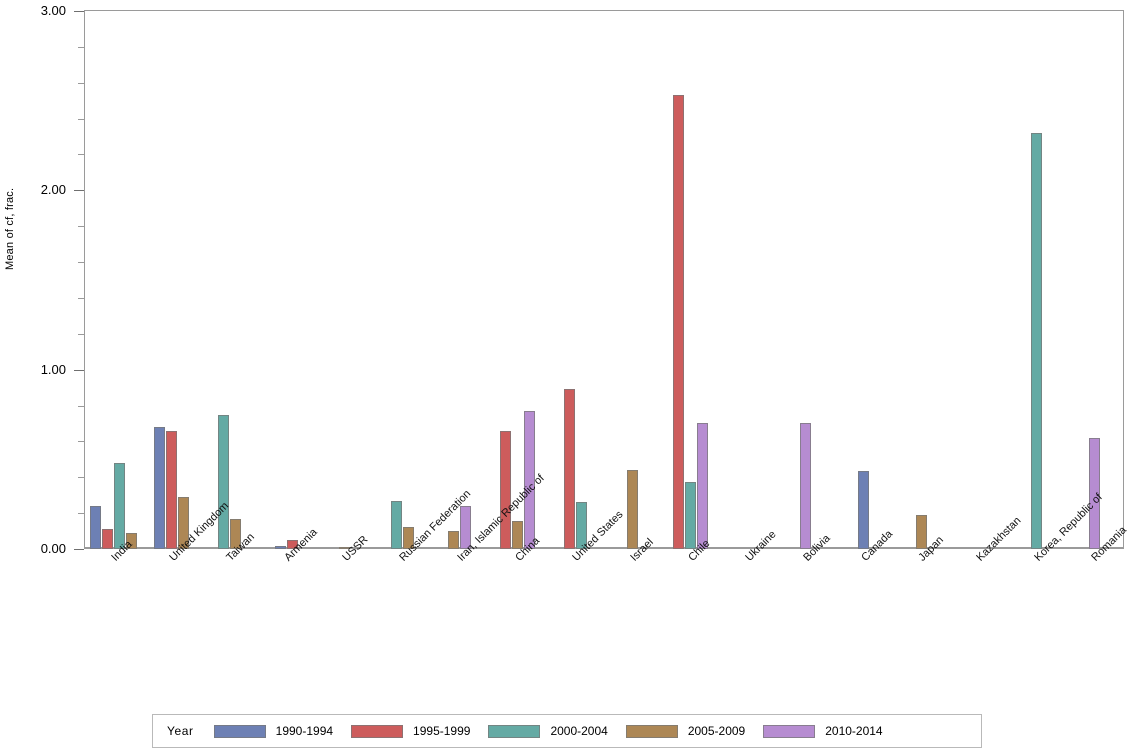 The height and width of the screenshot is (756, 1134). Describe the element at coordinates (685, 731) in the screenshot. I see `legend-item: 2005-2009` at that location.